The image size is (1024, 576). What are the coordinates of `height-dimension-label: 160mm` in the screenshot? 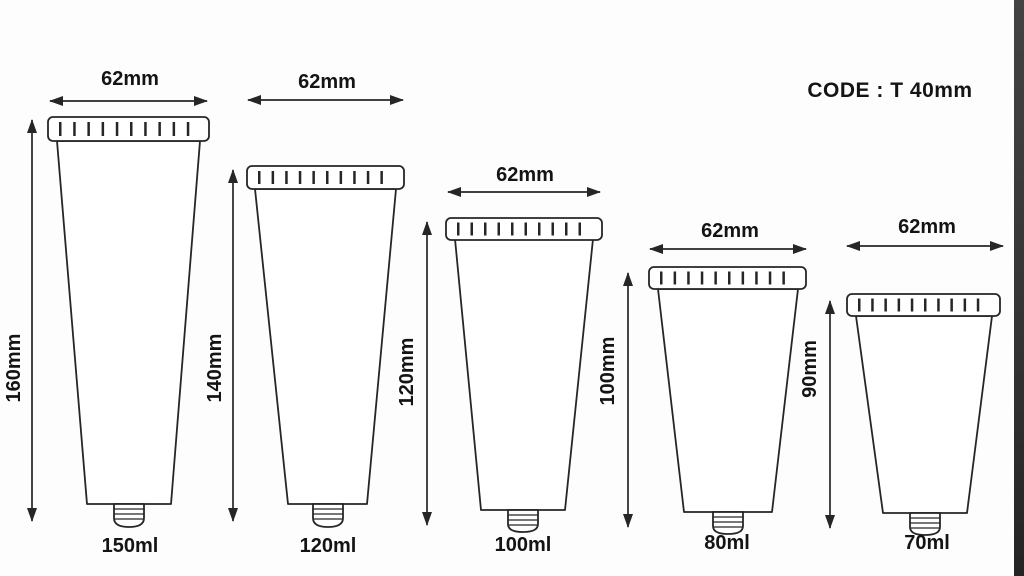 It's located at (14, 368).